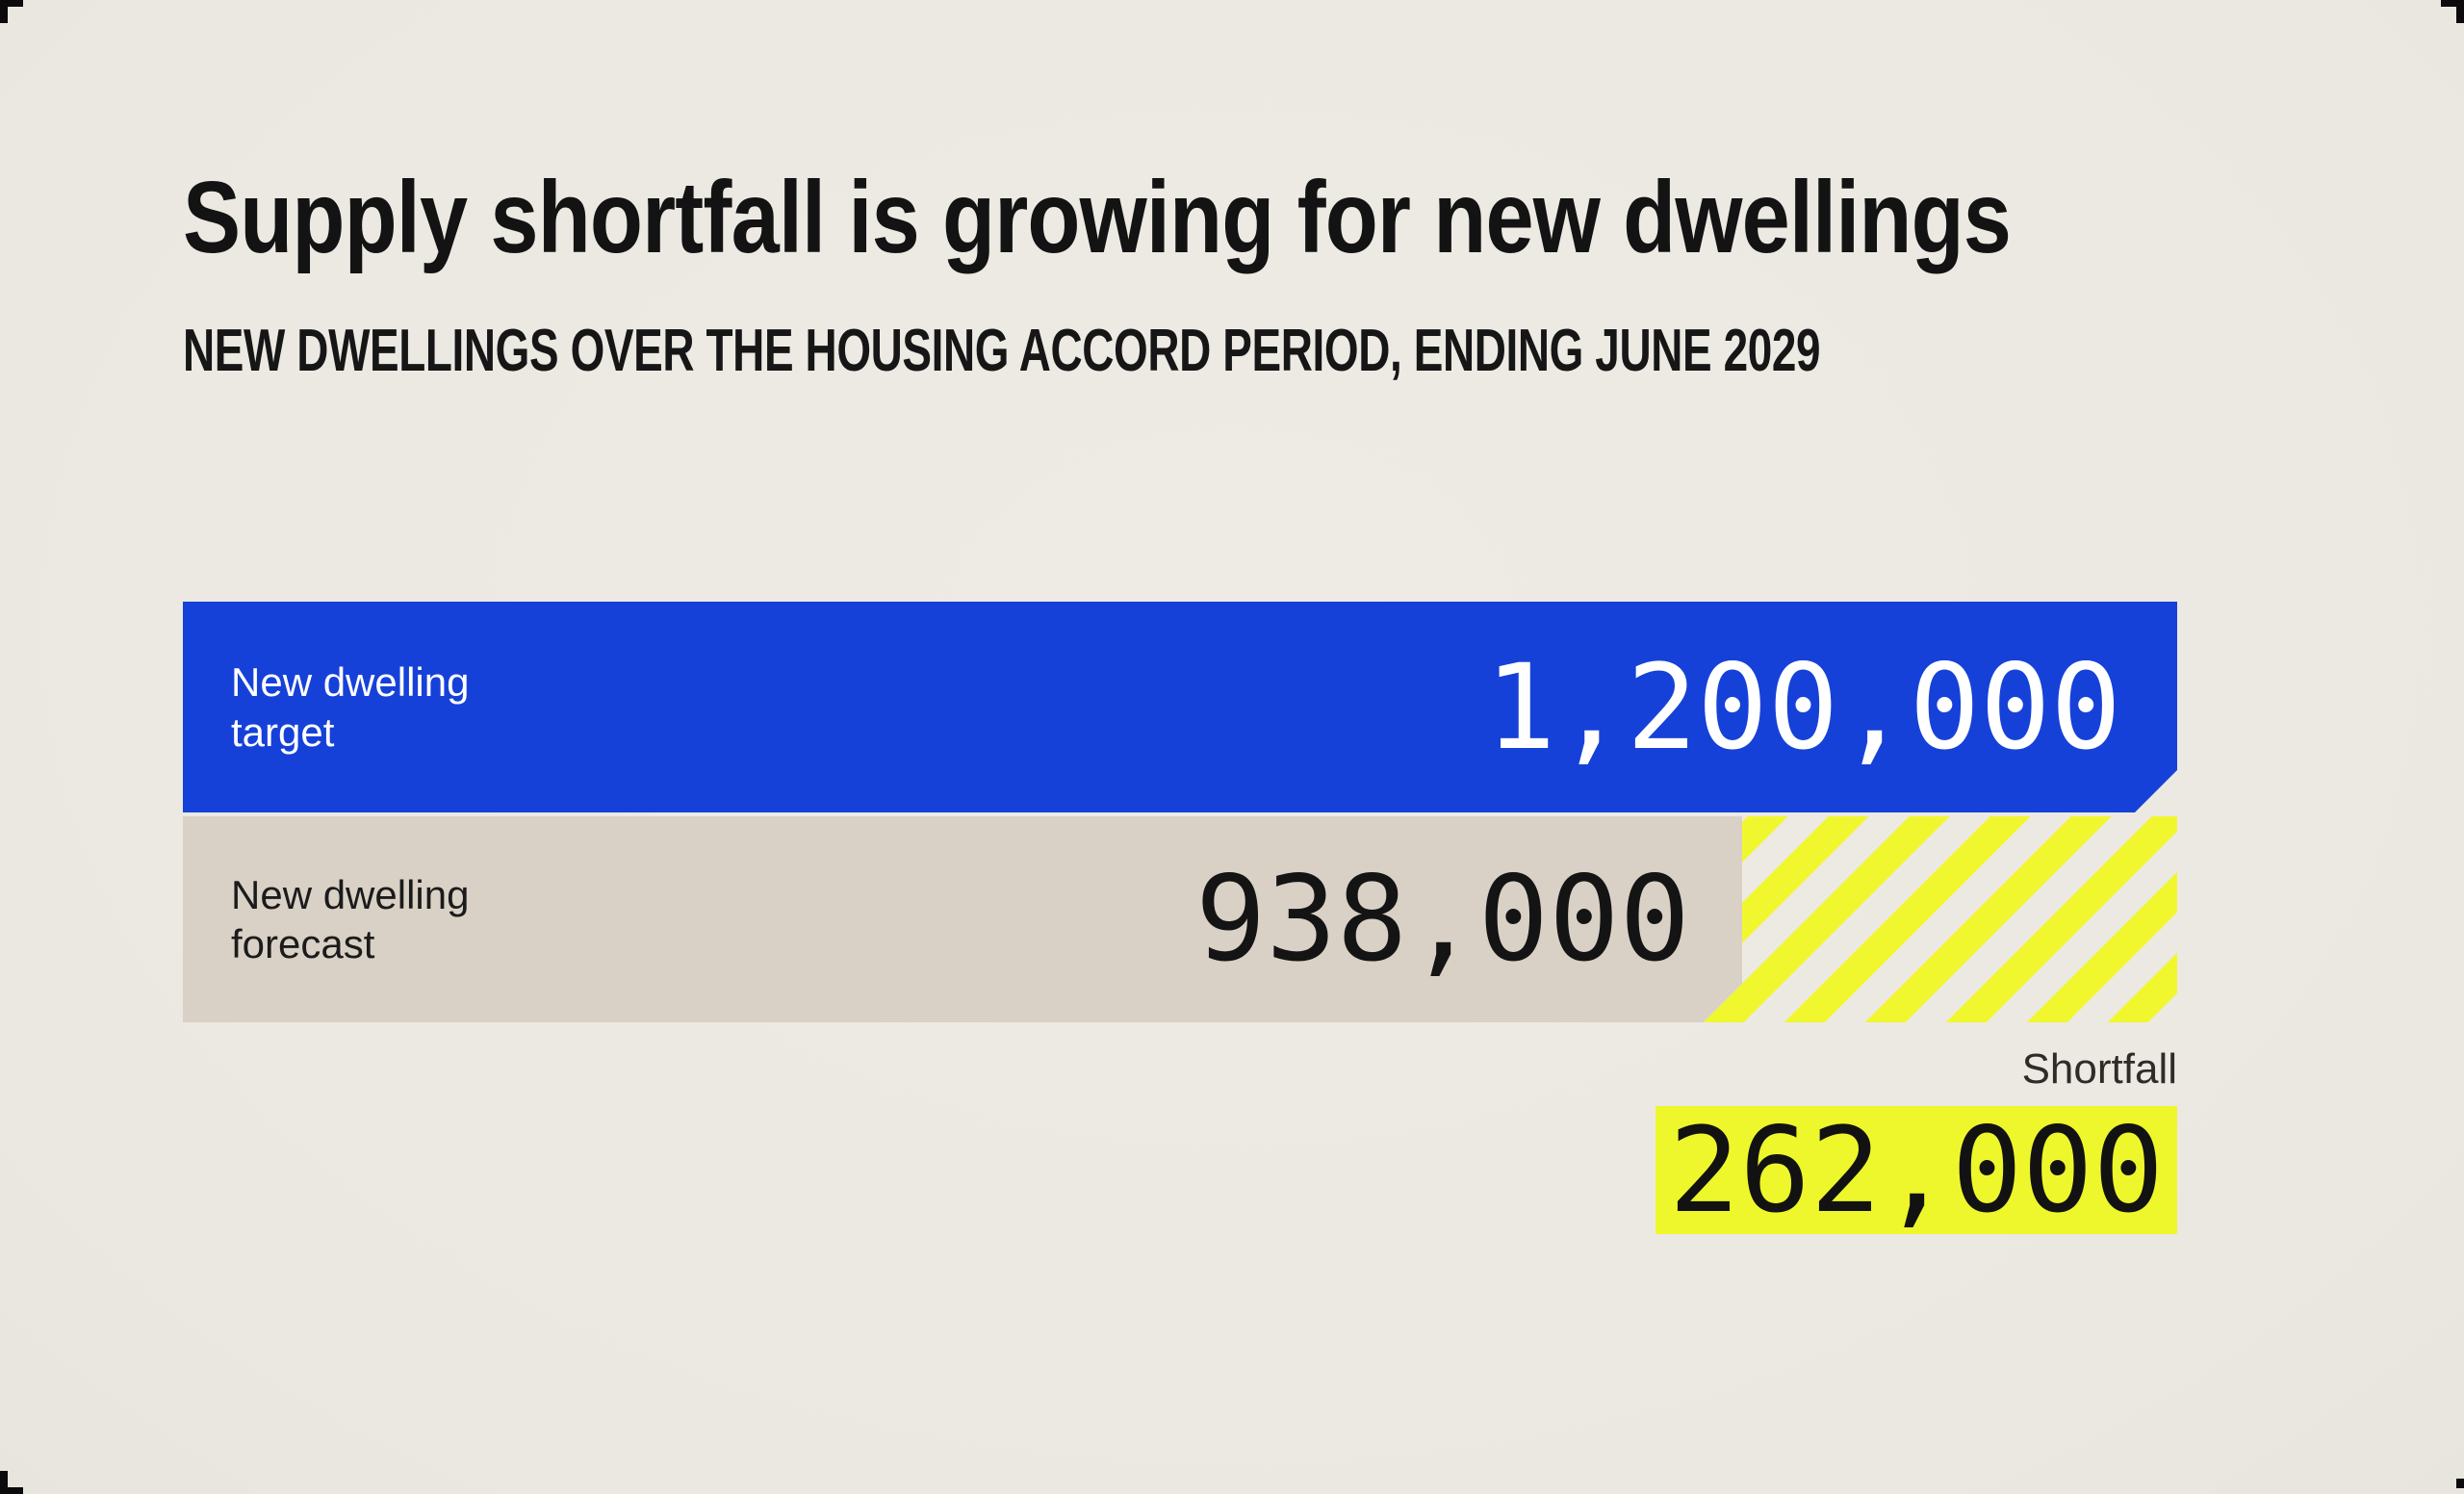  Describe the element at coordinates (1940, 919) in the screenshot. I see `shortfall-stripes-pattern` at that location.